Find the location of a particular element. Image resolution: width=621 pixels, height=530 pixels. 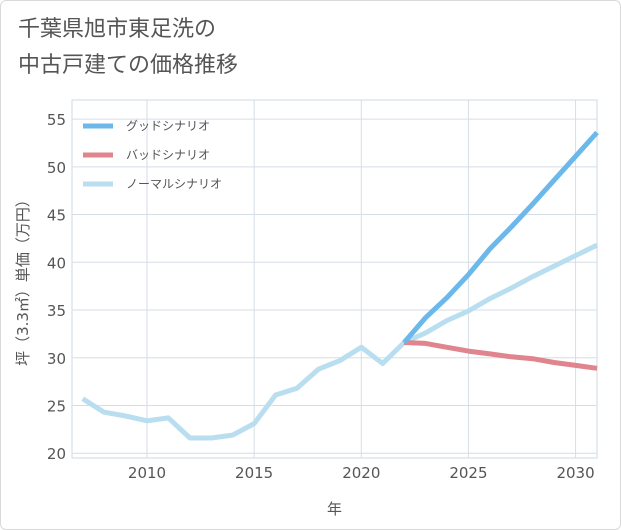

legend-label: バッドシナリオ is located at coordinates (168, 155).